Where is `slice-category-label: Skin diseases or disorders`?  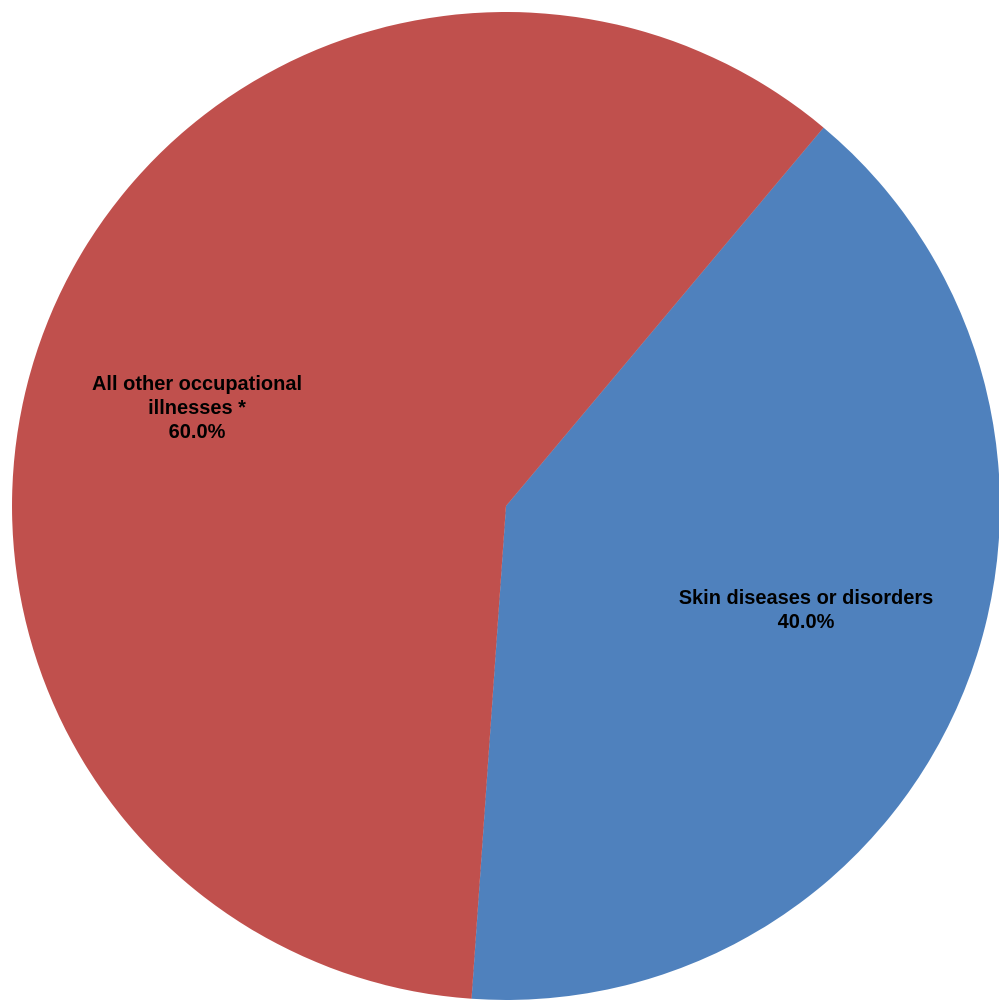
slice-category-label: Skin diseases or disorders is located at coordinates (806, 598).